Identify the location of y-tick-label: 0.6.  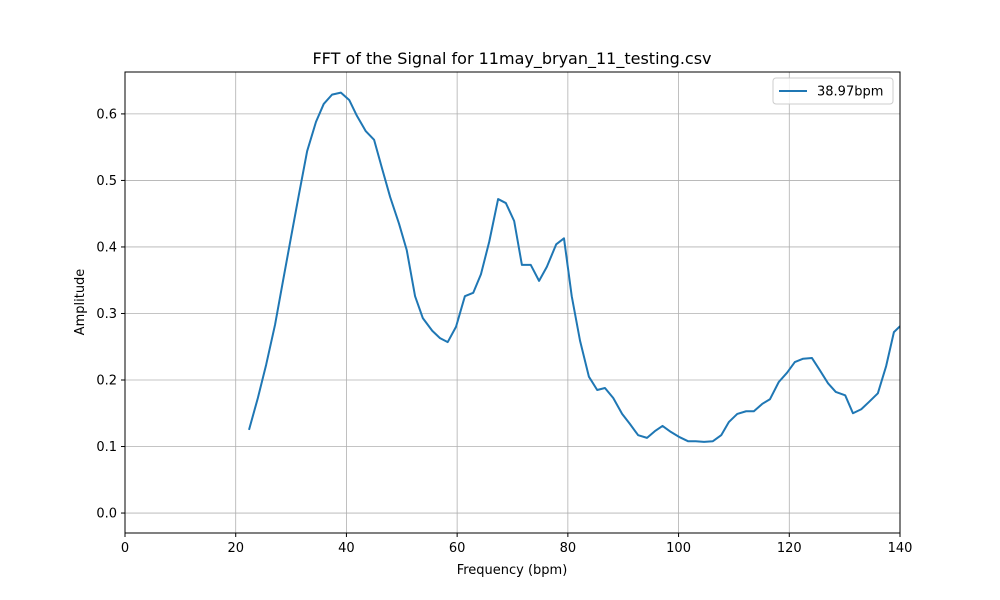
(106, 114).